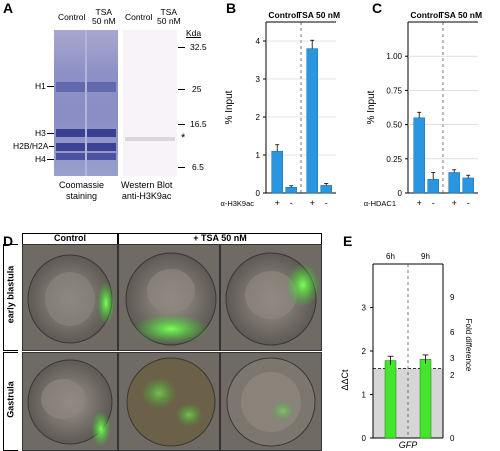 This screenshot has width=500, height=451. What do you see at coordinates (10, 294) in the screenshot?
I see `row-label-early-blastula: early blastula` at bounding box center [10, 294].